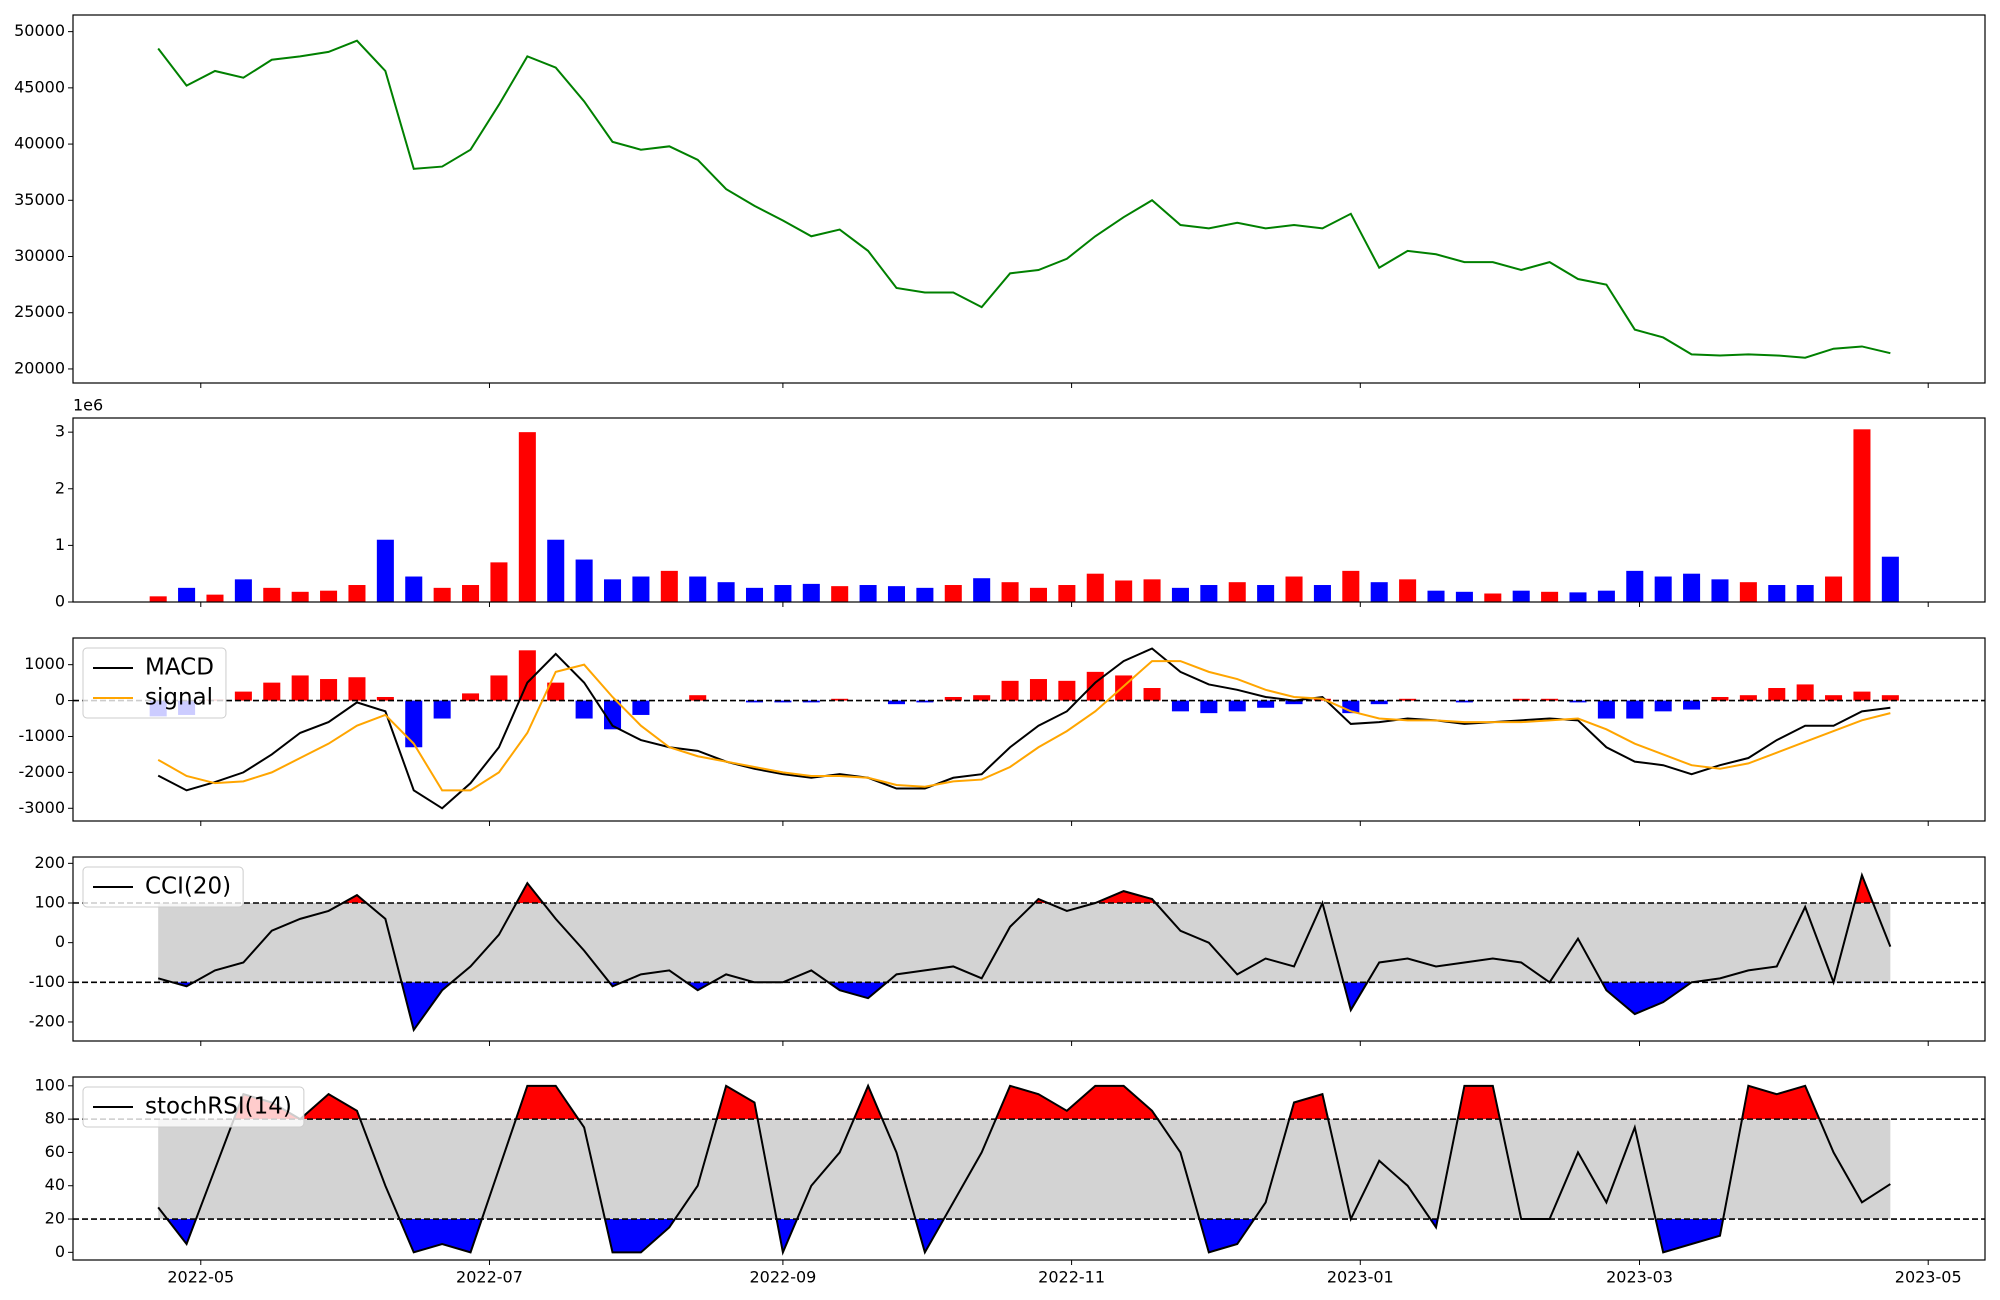 Image resolution: width=2000 pixels, height=1300 pixels. Describe the element at coordinates (60, 544) in the screenshot. I see `y-tick-label: 1` at that location.